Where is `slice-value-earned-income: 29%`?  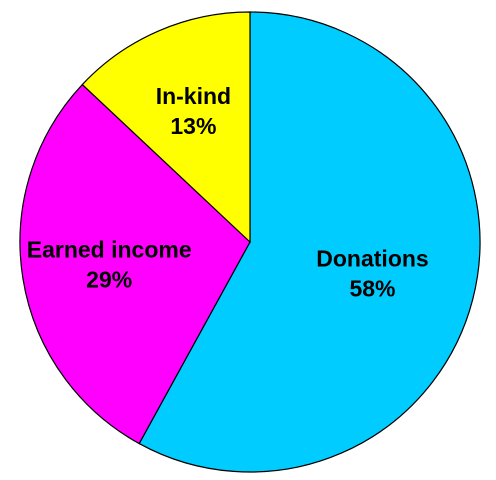 slice-value-earned-income: 29% is located at coordinates (109, 279).